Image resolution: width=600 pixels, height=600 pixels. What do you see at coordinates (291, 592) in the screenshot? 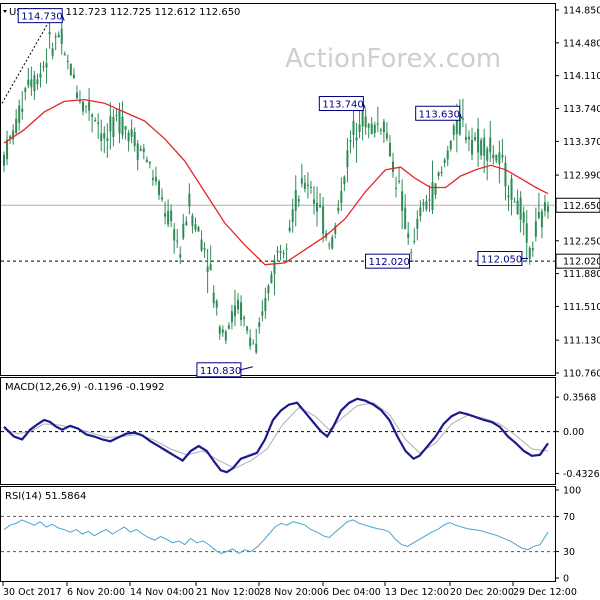
I see `time-tick-label: 28 Nov 20:00` at bounding box center [291, 592].